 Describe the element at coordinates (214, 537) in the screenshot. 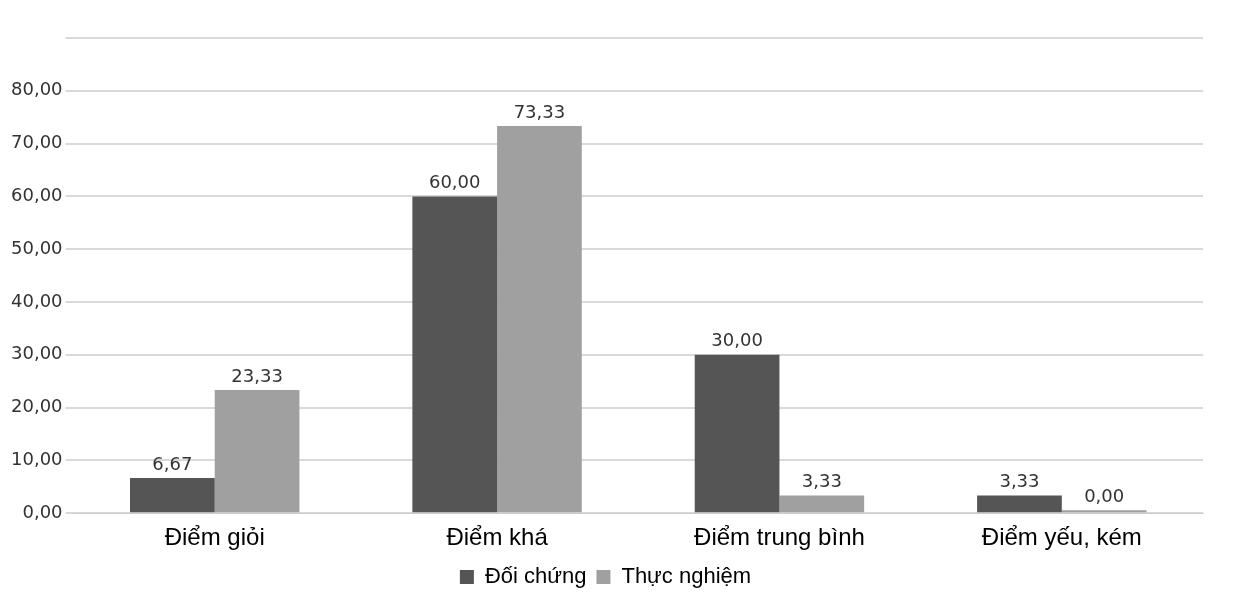

I see `x-tick-label: Điểm giỏi` at that location.